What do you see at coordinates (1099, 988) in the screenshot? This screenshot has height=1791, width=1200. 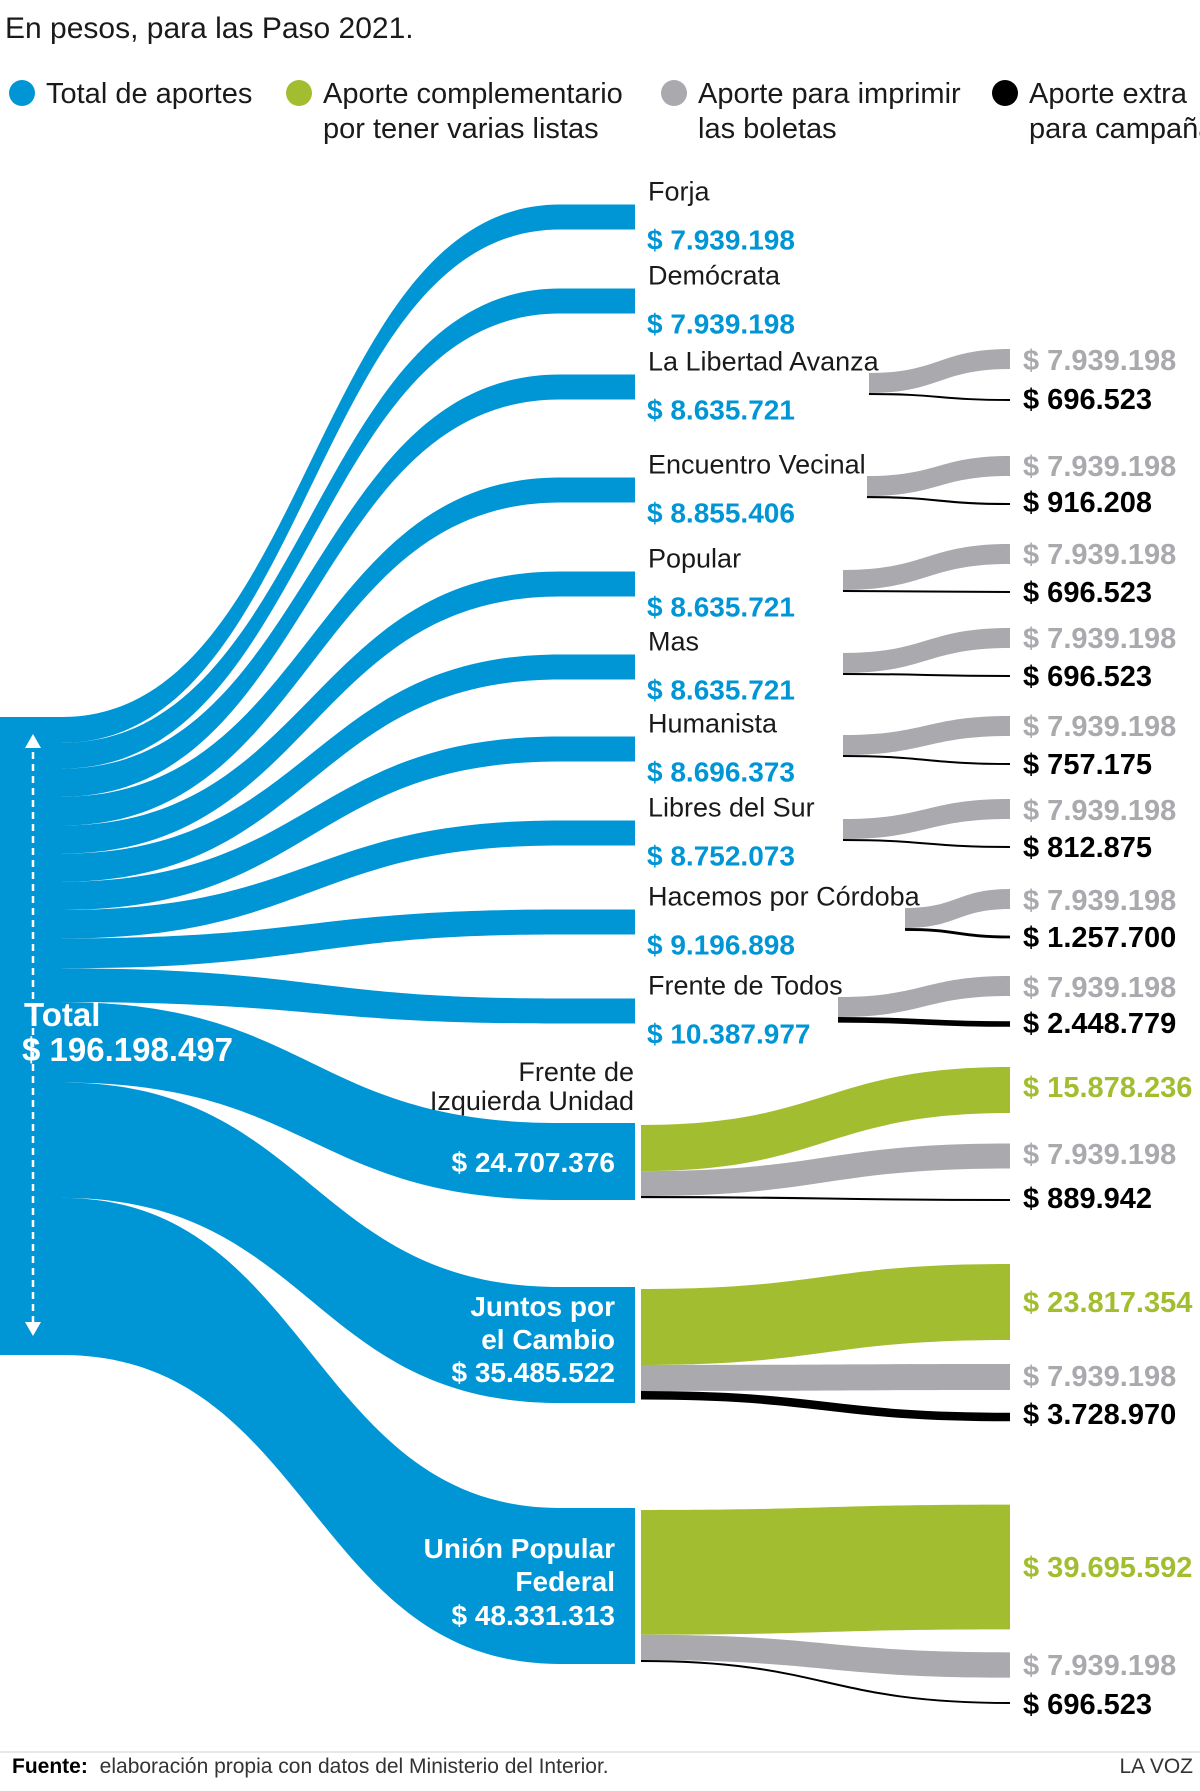 I see `breakdown-value-9-imprimir: $ 7.939.198` at bounding box center [1099, 988].